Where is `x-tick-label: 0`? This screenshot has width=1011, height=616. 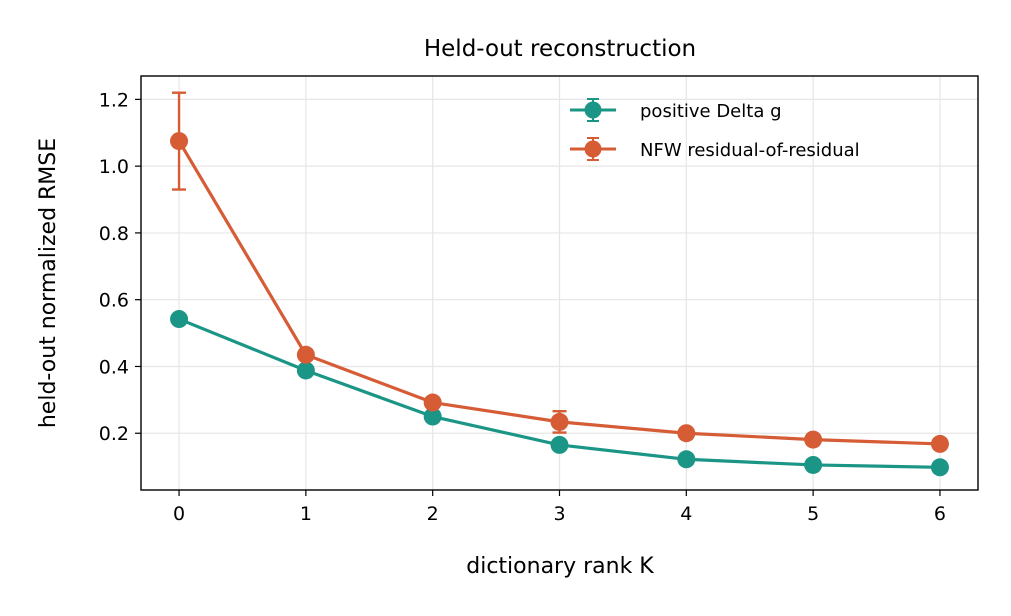
x-tick-label: 0 is located at coordinates (179, 514).